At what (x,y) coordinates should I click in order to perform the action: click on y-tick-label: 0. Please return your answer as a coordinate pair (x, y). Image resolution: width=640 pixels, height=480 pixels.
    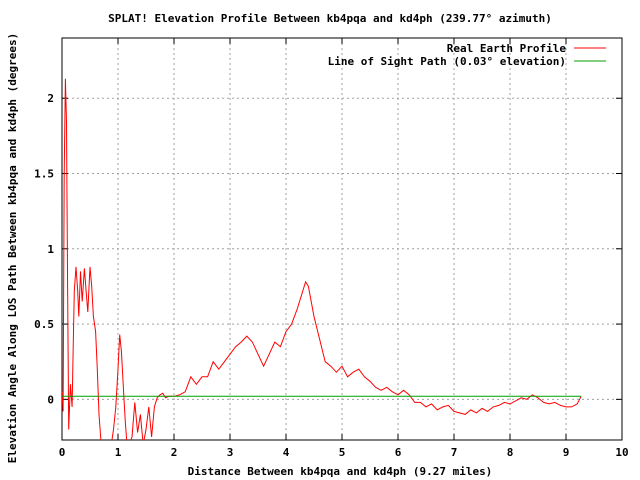
    Looking at the image, I should click on (50, 399).